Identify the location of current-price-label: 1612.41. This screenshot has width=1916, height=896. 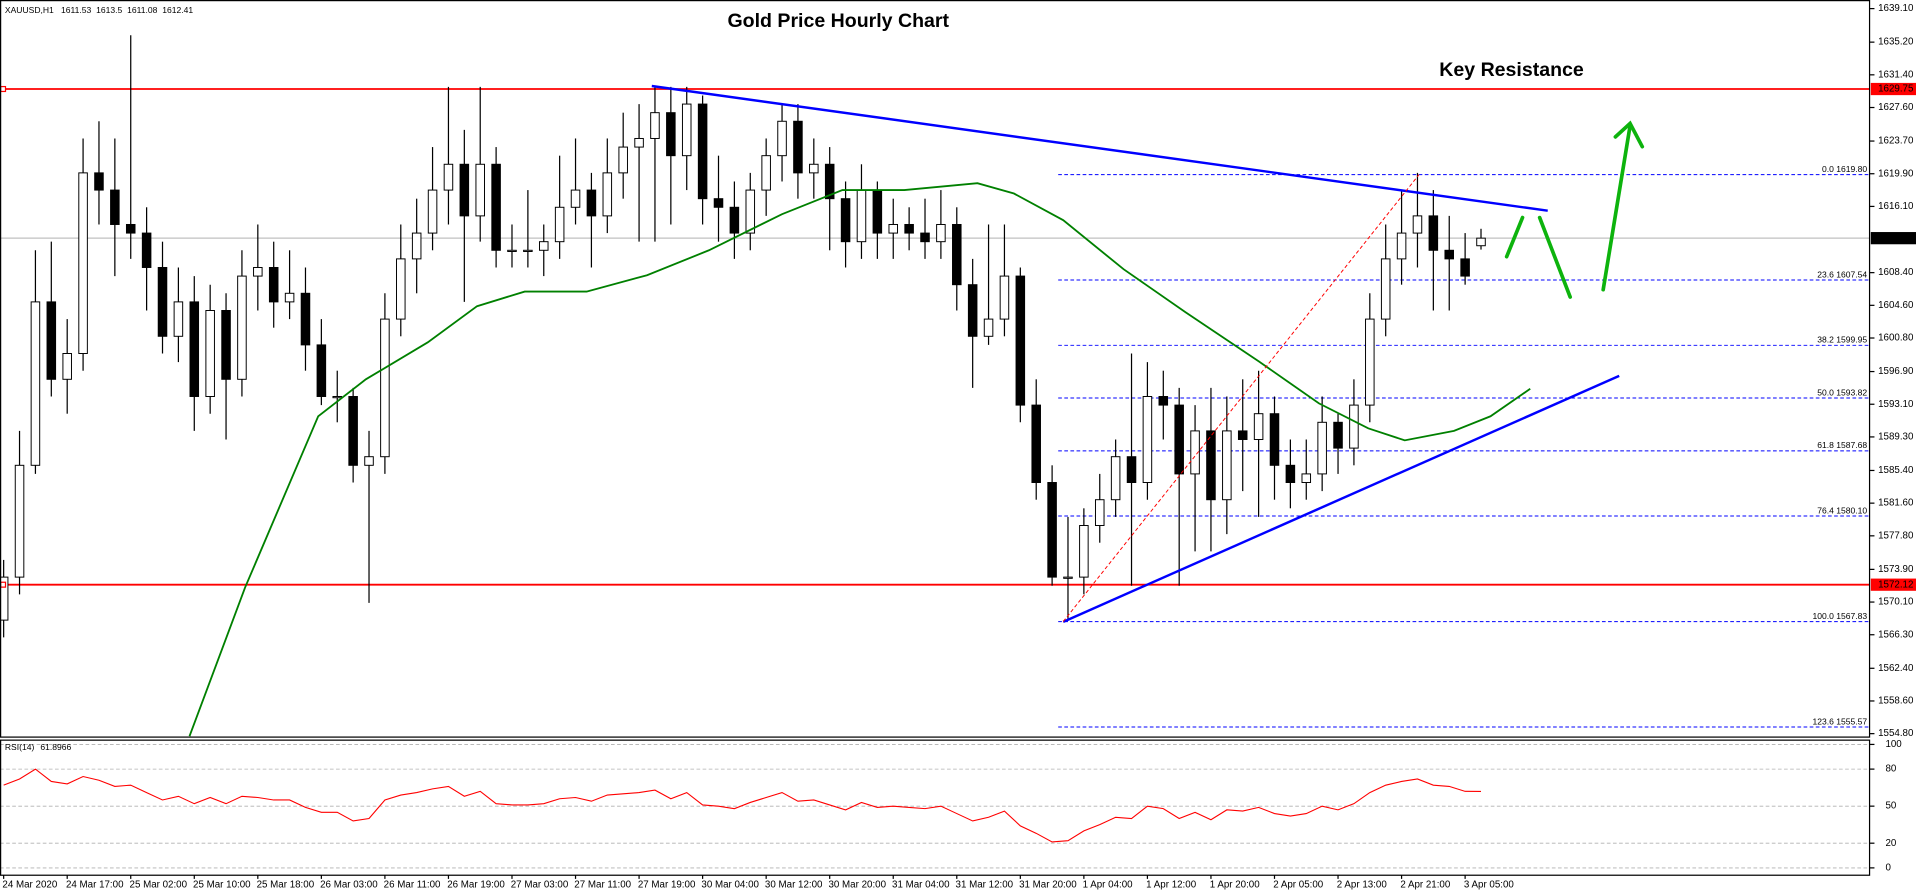
(1895, 238).